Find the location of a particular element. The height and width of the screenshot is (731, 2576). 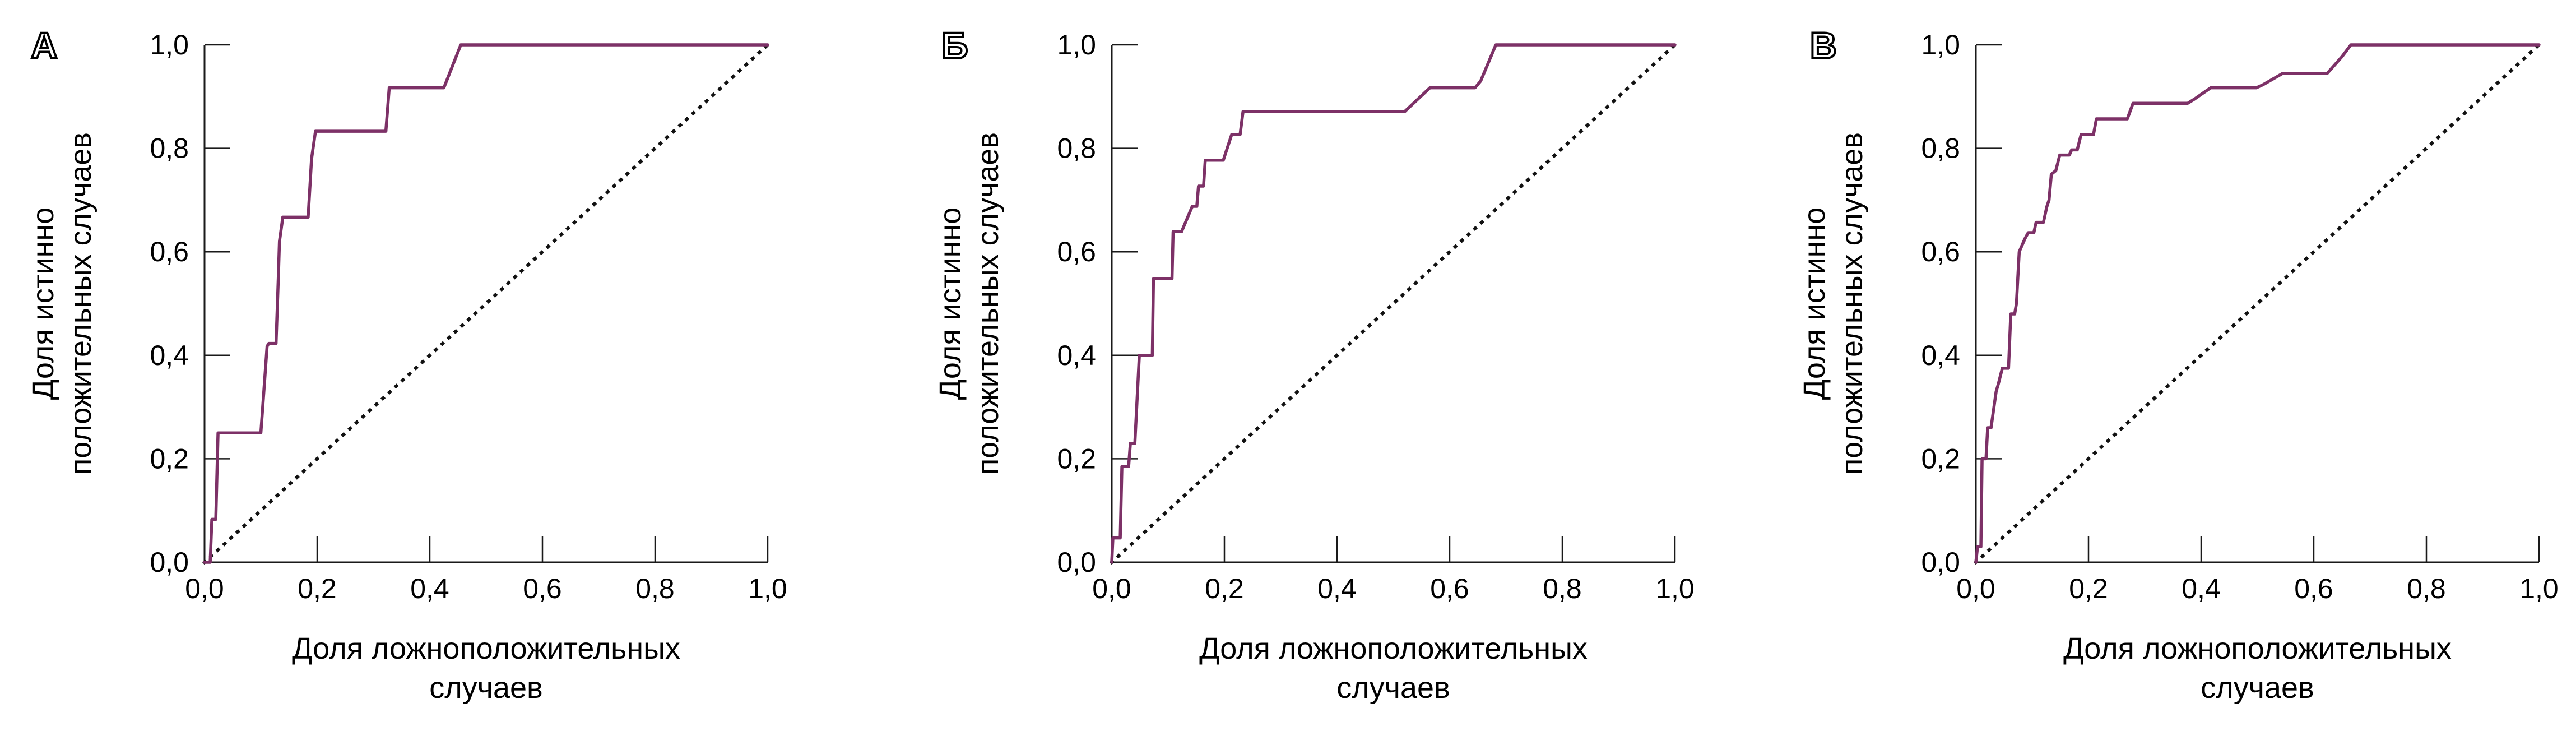

panel-letter: А is located at coordinates (44, 46).